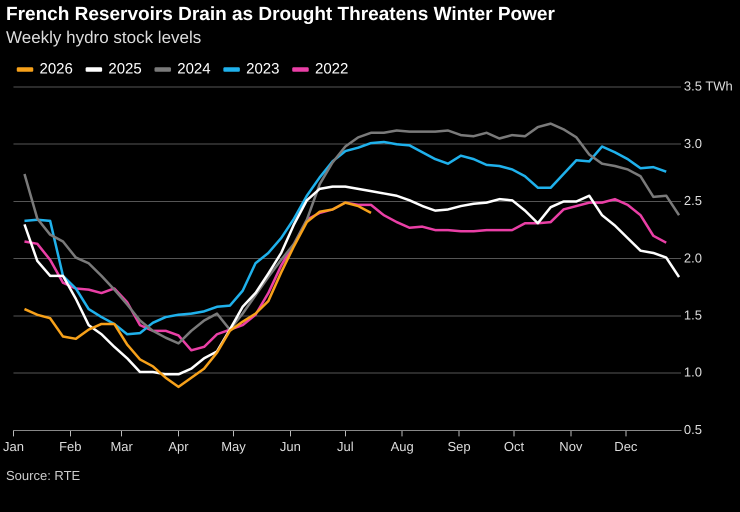  Describe the element at coordinates (693, 372) in the screenshot. I see `y-tick-label: 1.0` at that location.